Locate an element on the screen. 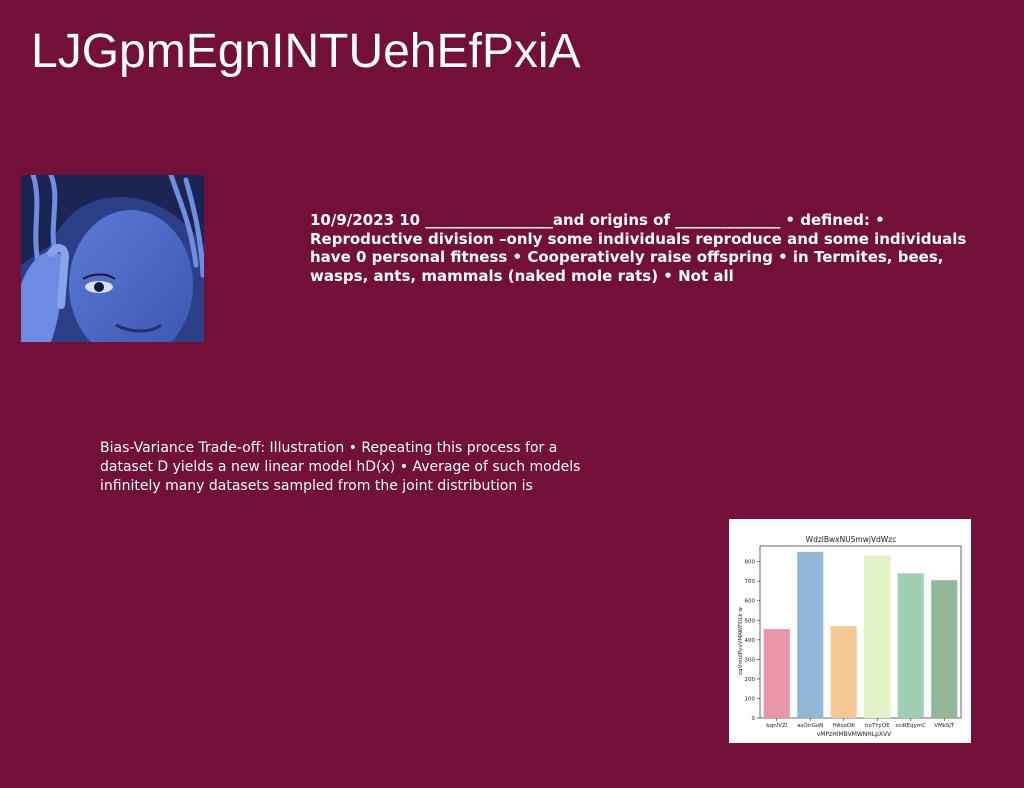  x-tick-label: hoTYyQE is located at coordinates (877, 726).